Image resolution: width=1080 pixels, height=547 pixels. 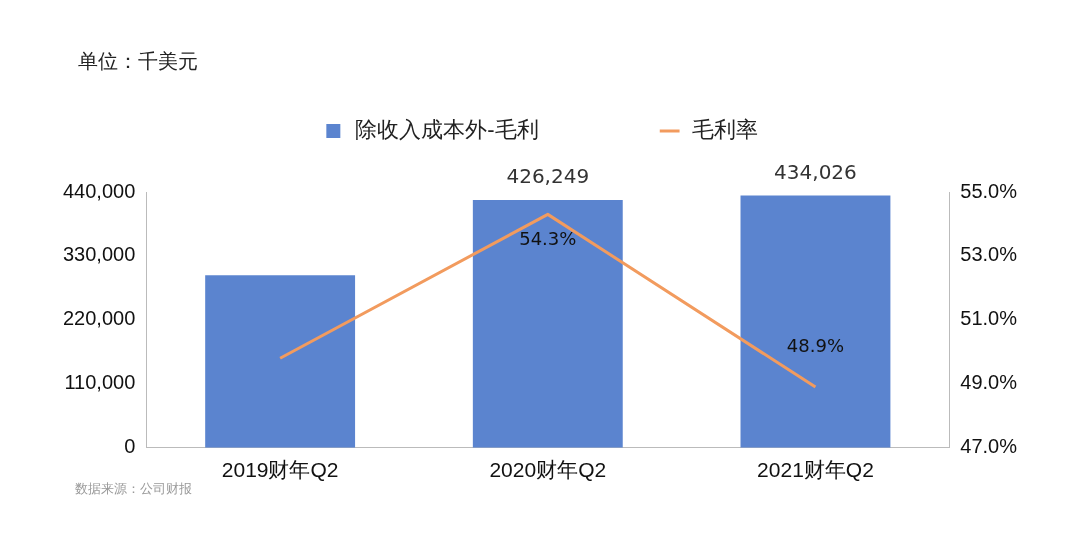 I want to click on data-label: 48.9%, so click(x=815, y=345).